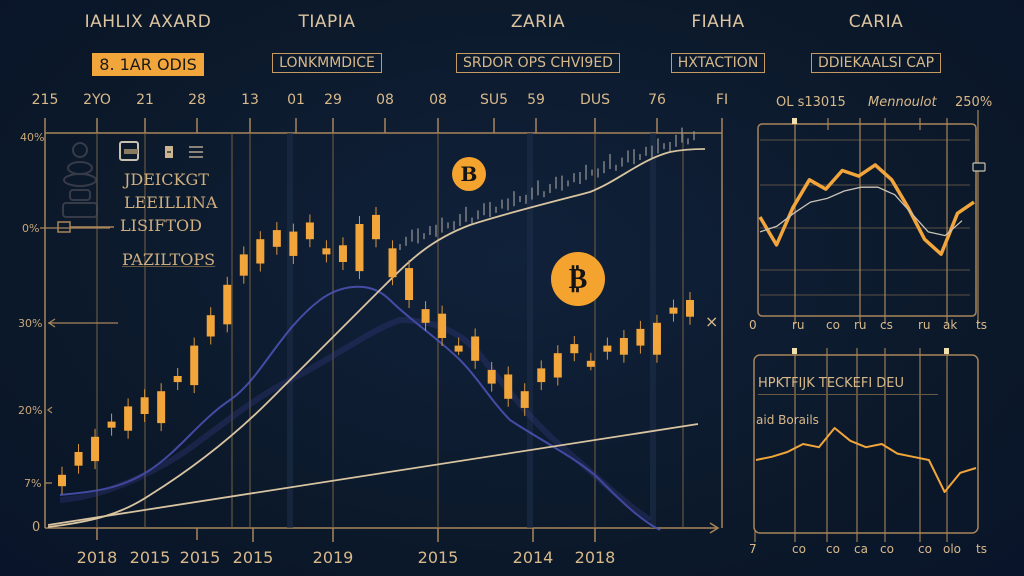 Image resolution: width=1024 pixels, height=576 pixels. I want to click on sidebar-item-2: LISIFTOD, so click(161, 225).